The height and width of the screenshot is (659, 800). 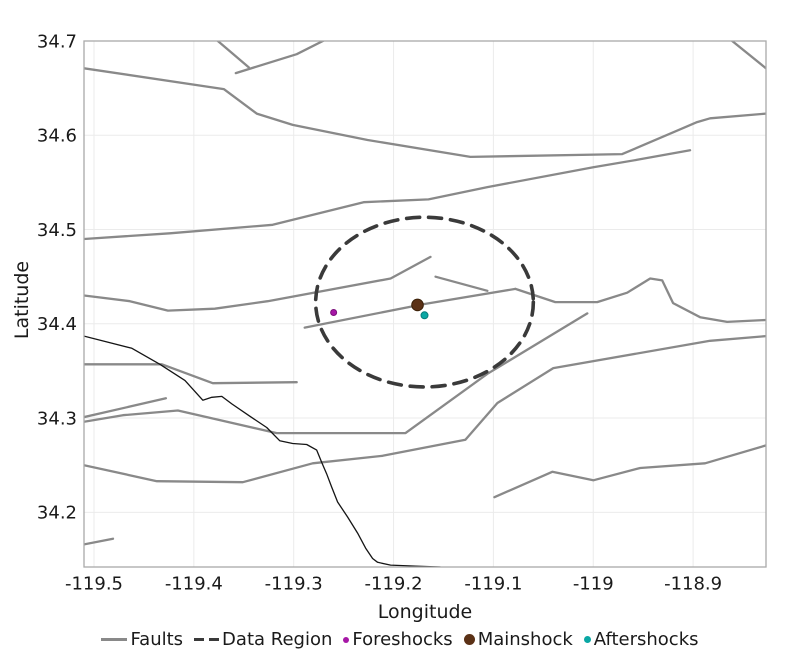 What do you see at coordinates (207, 639) in the screenshot?
I see `data-region-legend-marker` at bounding box center [207, 639].